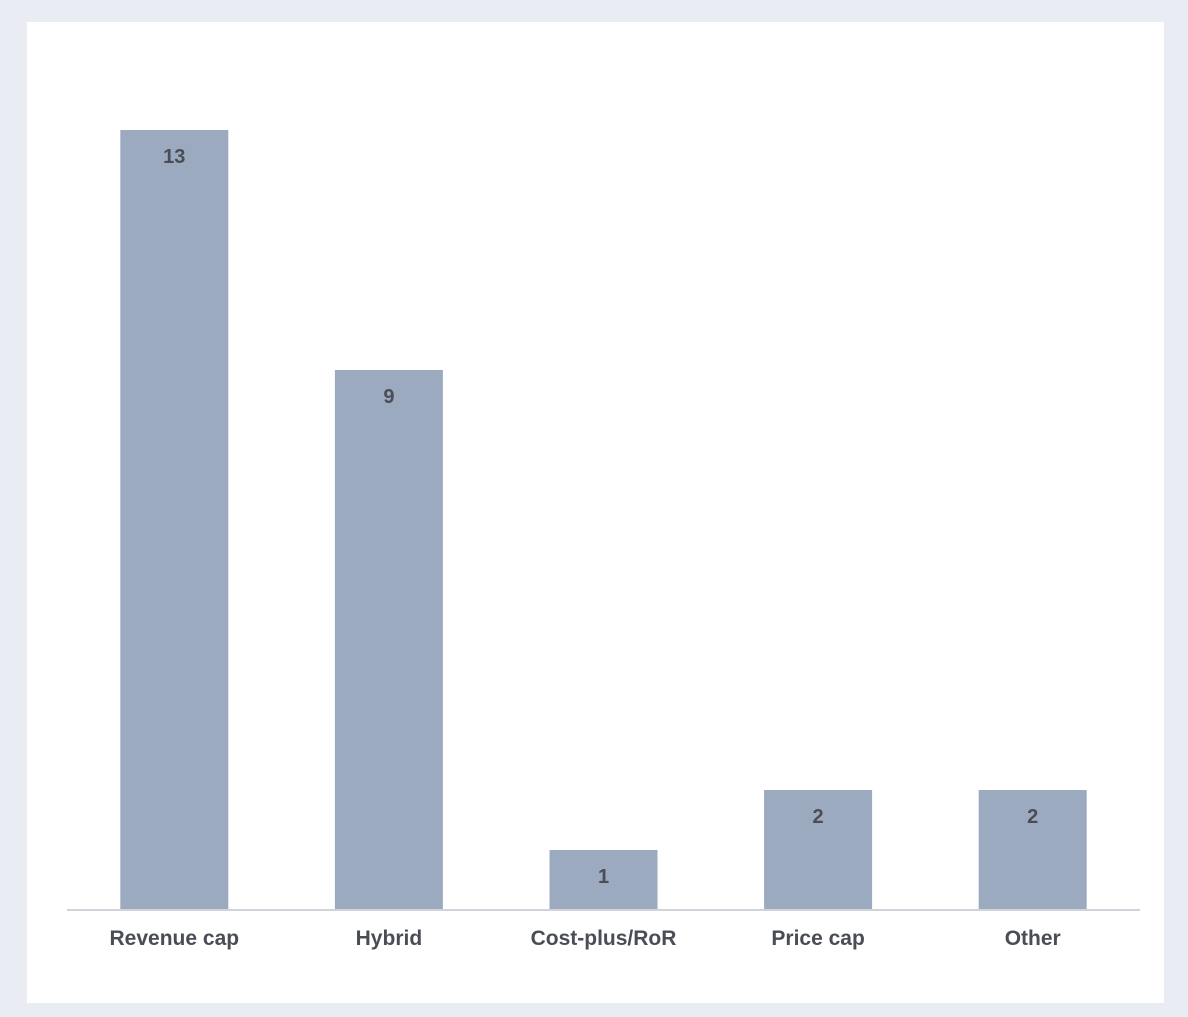 The width and height of the screenshot is (1188, 1017). Describe the element at coordinates (1032, 850) in the screenshot. I see `bar-other` at that location.